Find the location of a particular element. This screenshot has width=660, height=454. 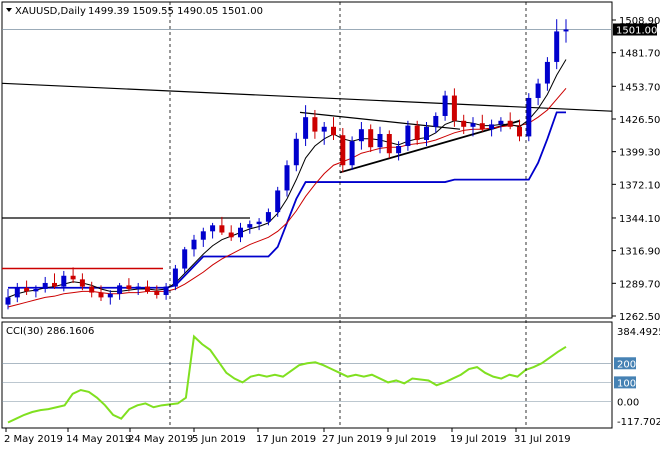

price-axis-label: 1481.70 is located at coordinates (639, 54).